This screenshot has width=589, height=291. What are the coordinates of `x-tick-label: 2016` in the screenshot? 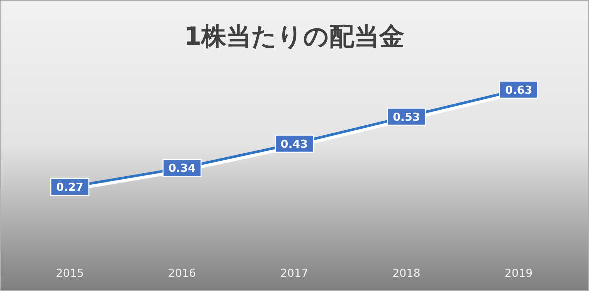 It's located at (182, 273).